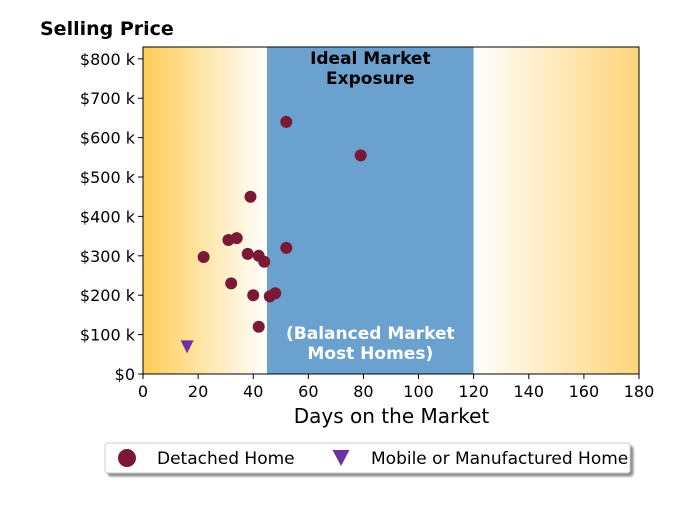 This screenshot has width=695, height=513. What do you see at coordinates (396, 387) in the screenshot?
I see `x-axis: 0 20 40 60 80 100 120 140 160 180` at bounding box center [396, 387].